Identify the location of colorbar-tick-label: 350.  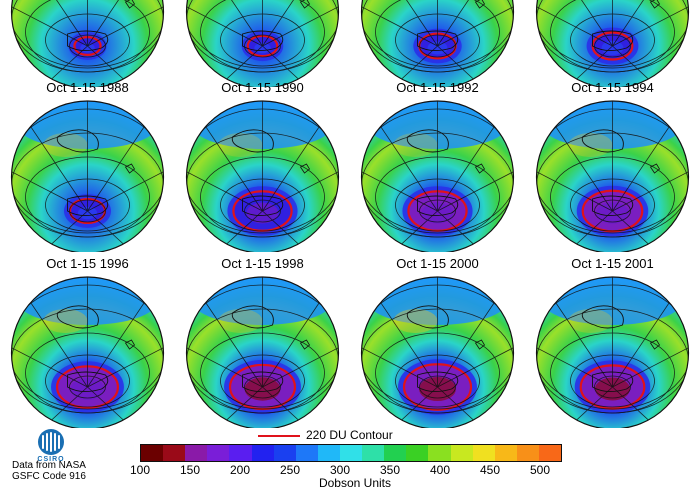
(390, 470).